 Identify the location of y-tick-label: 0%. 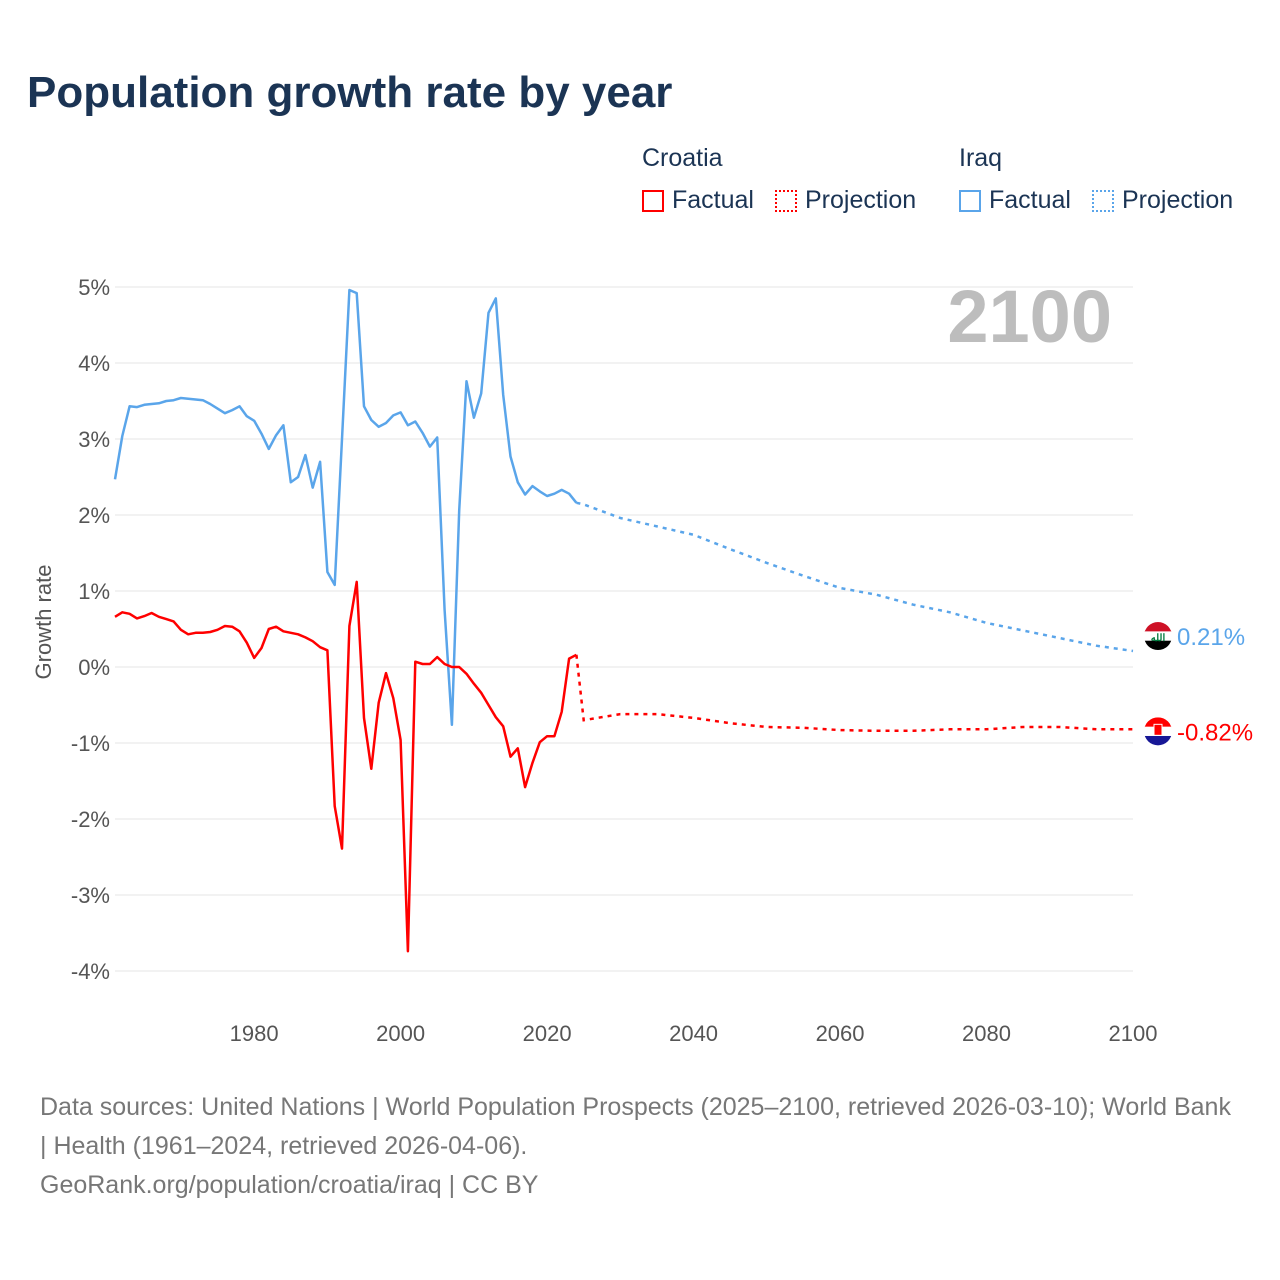
(94, 667).